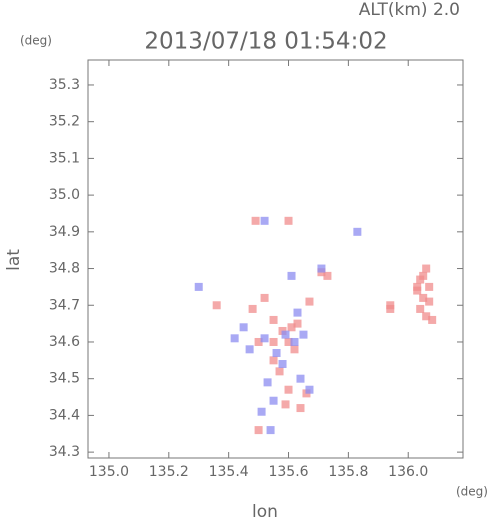 The image size is (491, 521). What do you see at coordinates (472, 492) in the screenshot?
I see `x-unit: (deg)` at bounding box center [472, 492].